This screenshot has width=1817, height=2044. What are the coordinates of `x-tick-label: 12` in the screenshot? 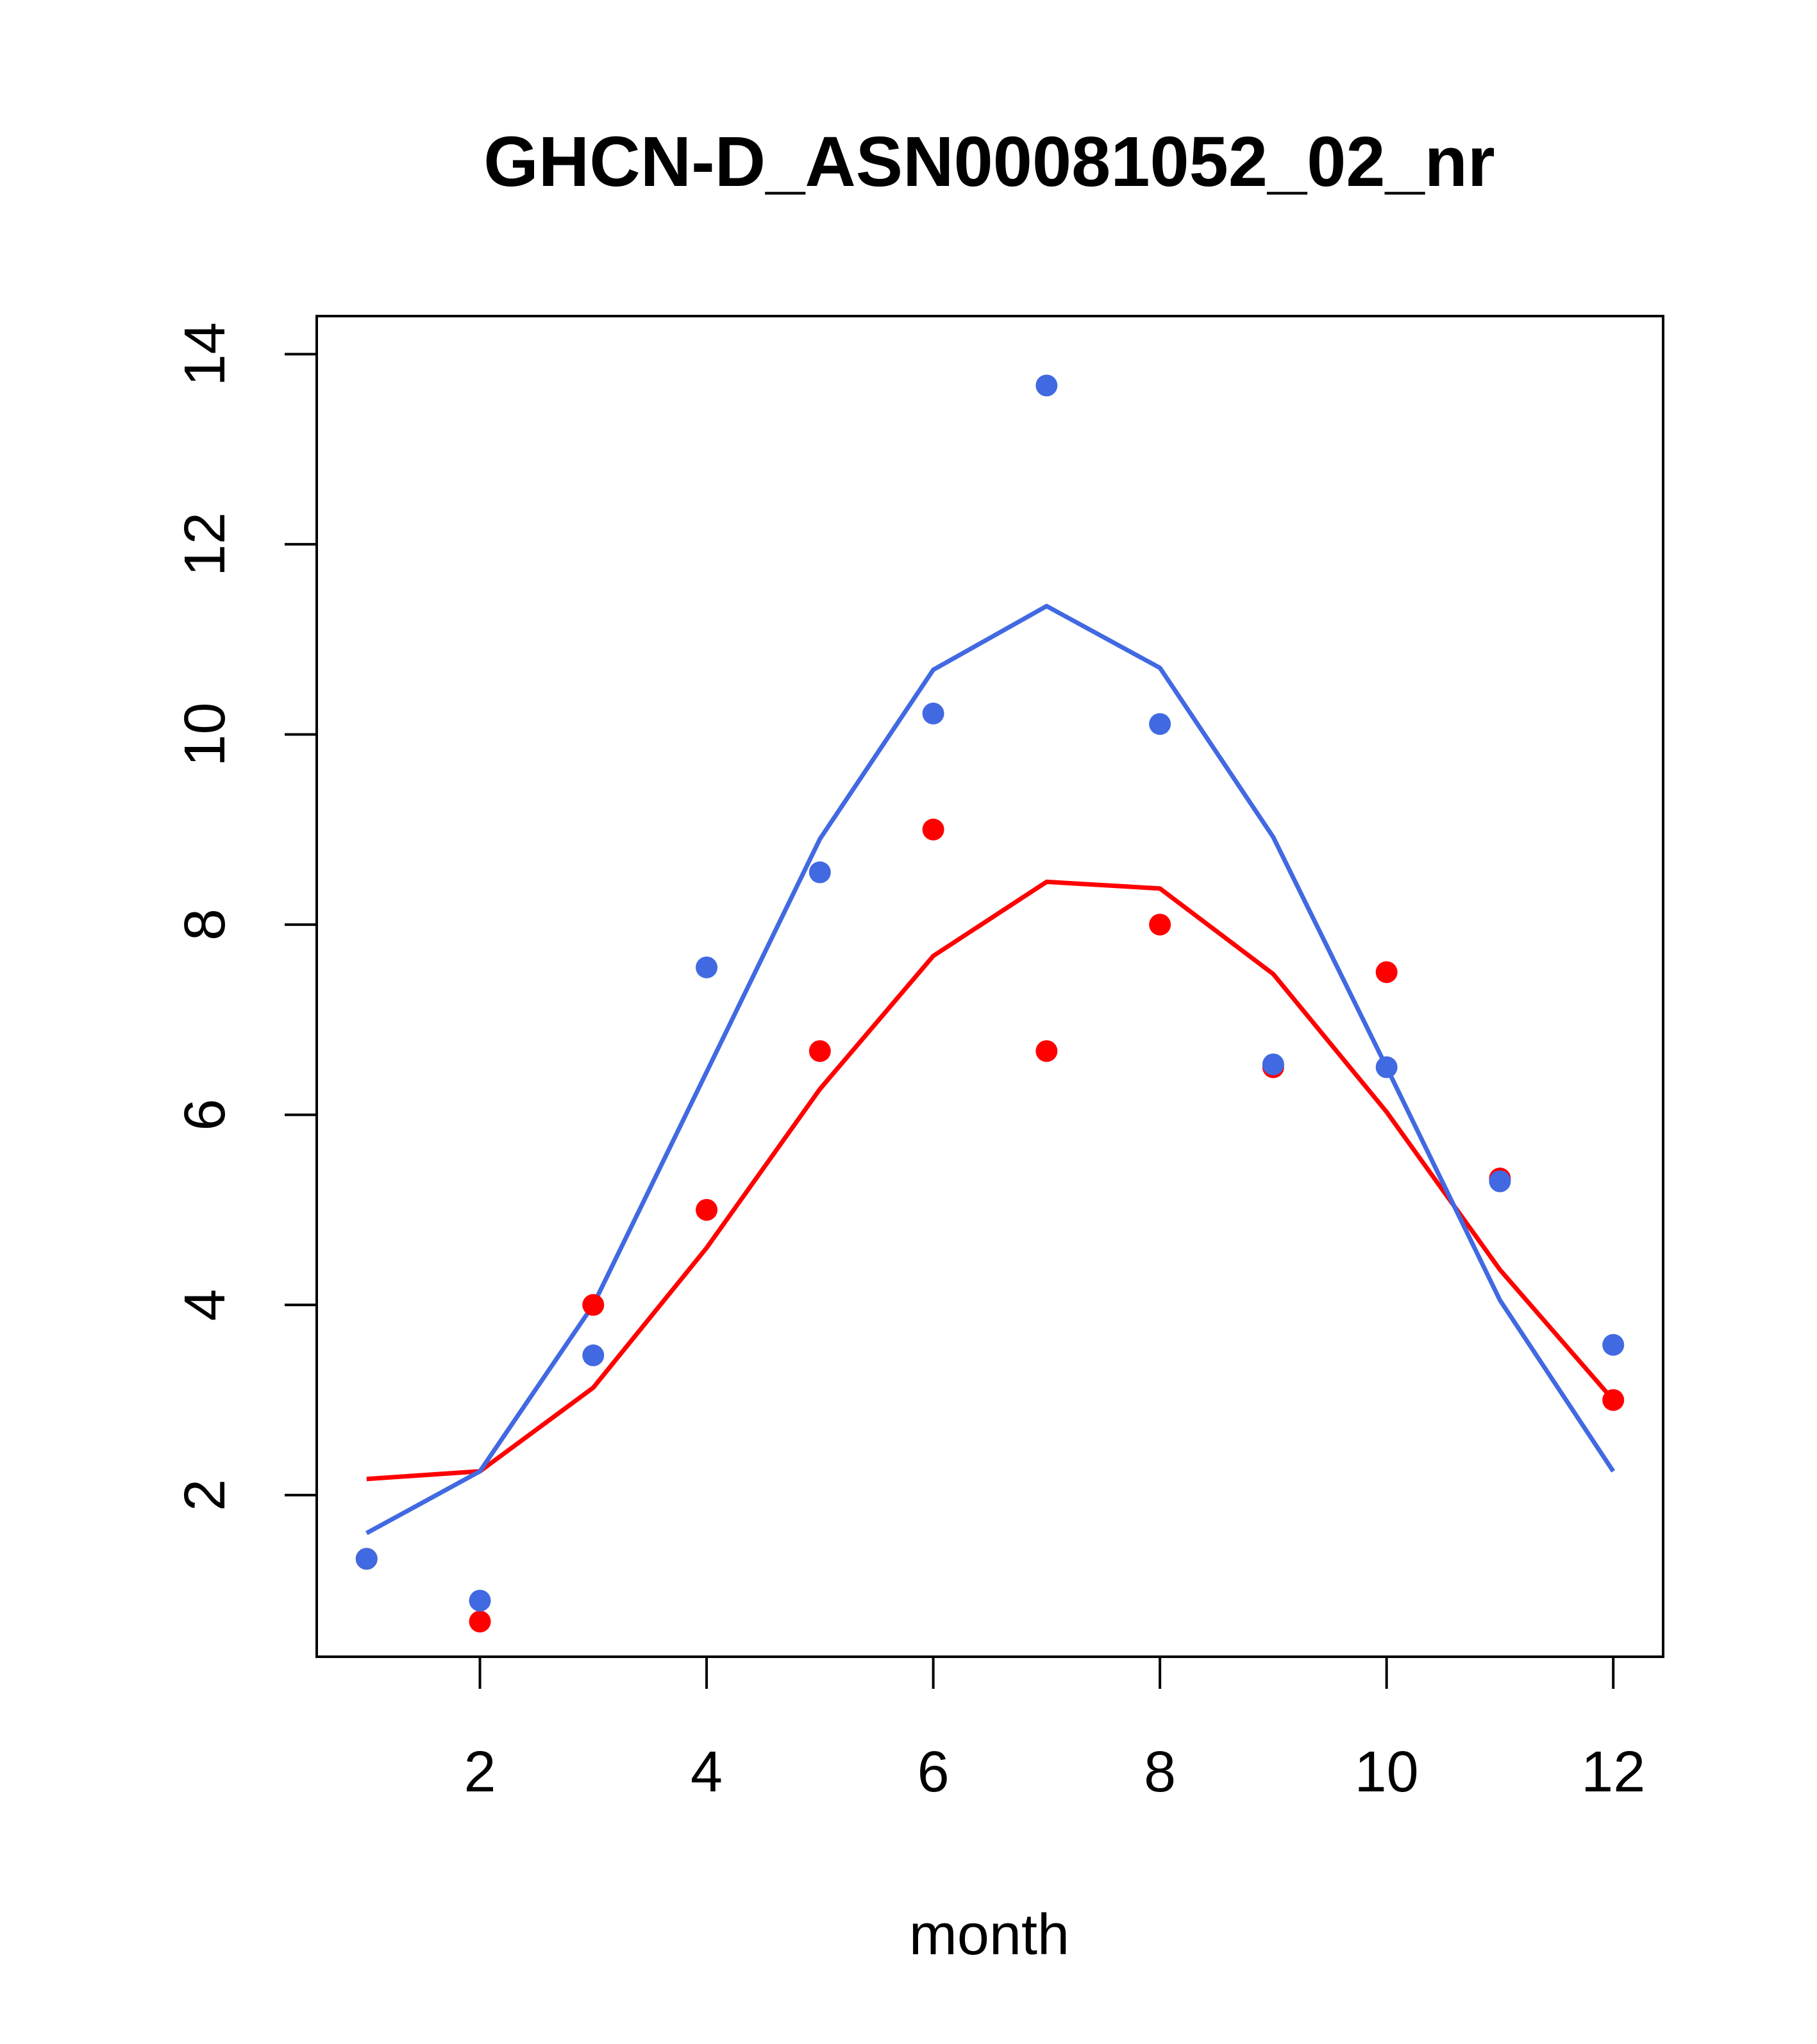 It's located at (1613, 1772).